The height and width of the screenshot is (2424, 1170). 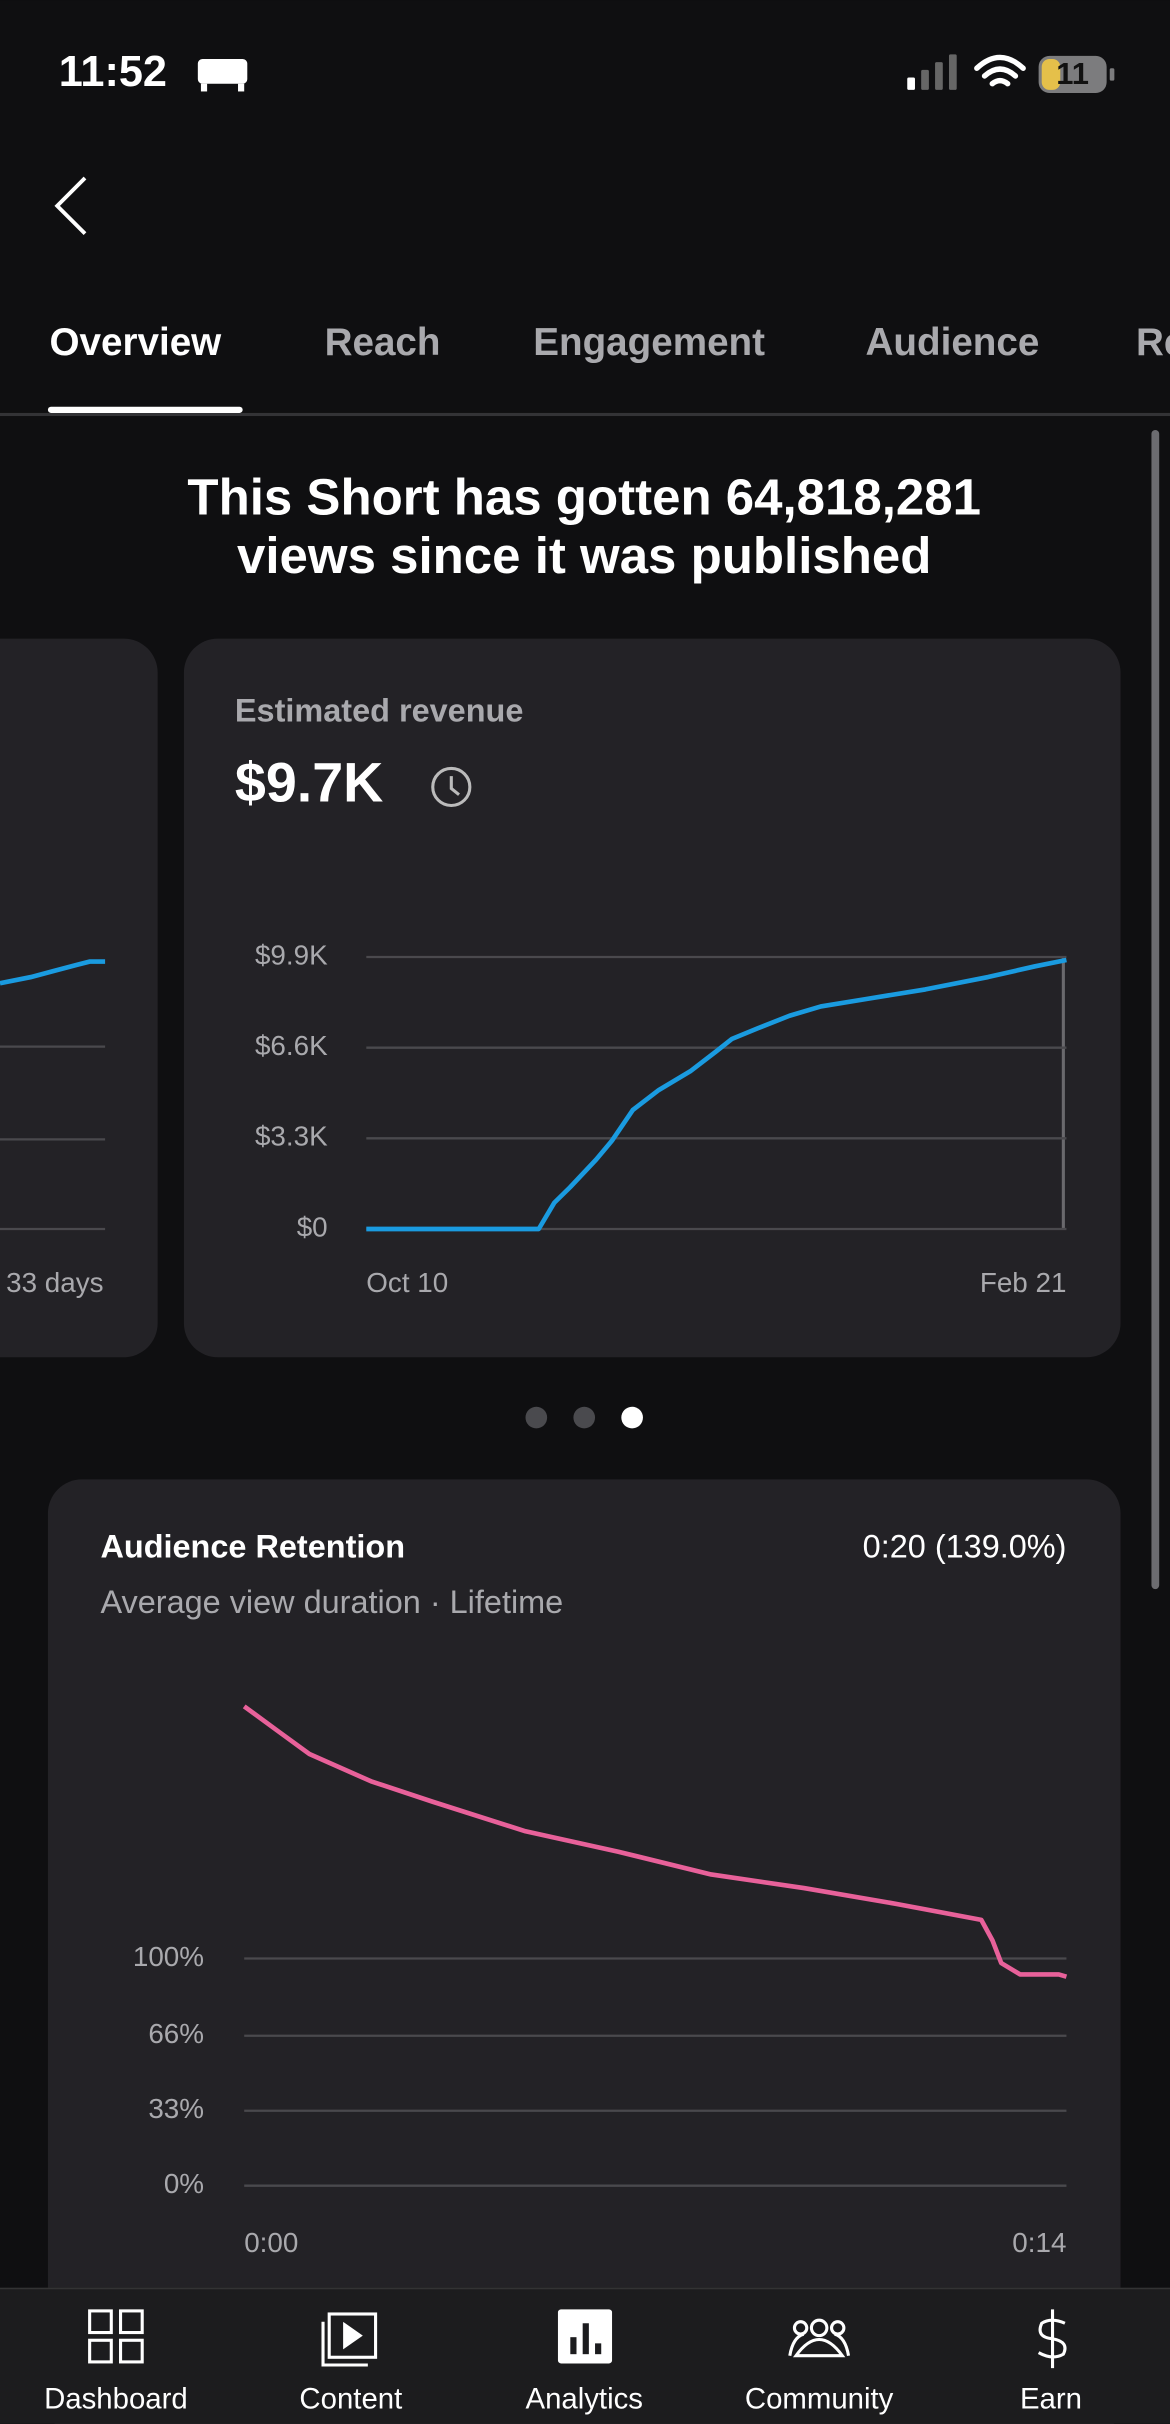 What do you see at coordinates (953, 342) in the screenshot?
I see `tab: Audience` at bounding box center [953, 342].